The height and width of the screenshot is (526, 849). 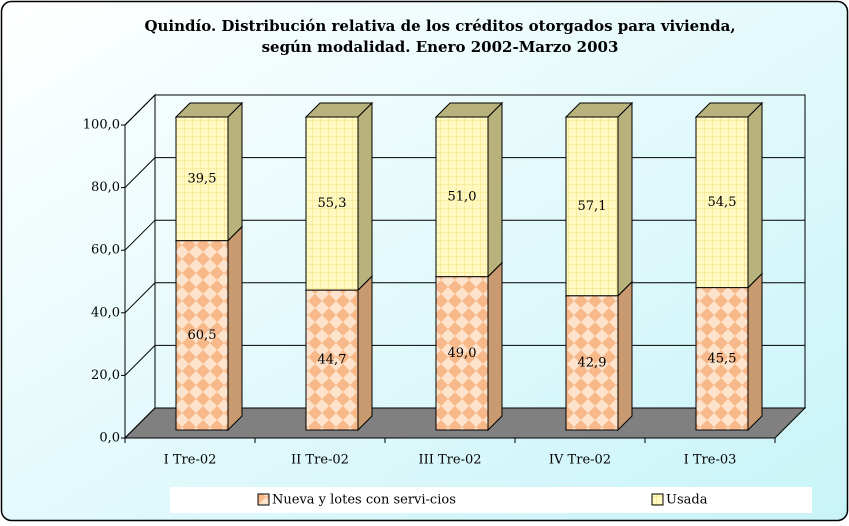 I want to click on y-tick-label: 40,0, so click(x=105, y=312).